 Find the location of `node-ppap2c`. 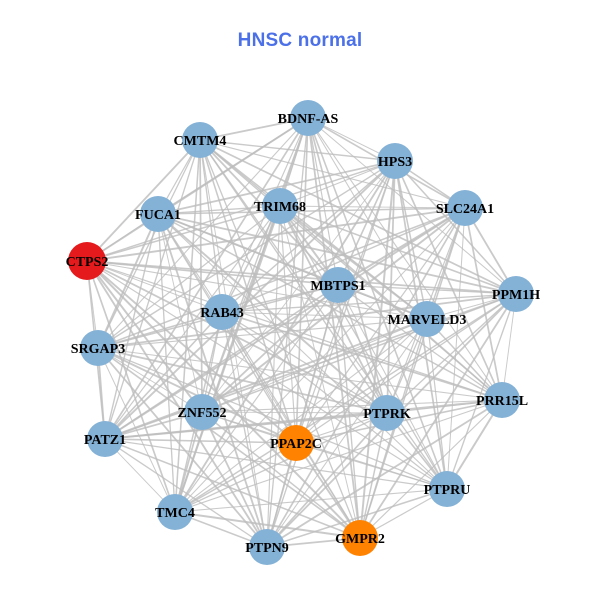

node-ppap2c is located at coordinates (296, 443).